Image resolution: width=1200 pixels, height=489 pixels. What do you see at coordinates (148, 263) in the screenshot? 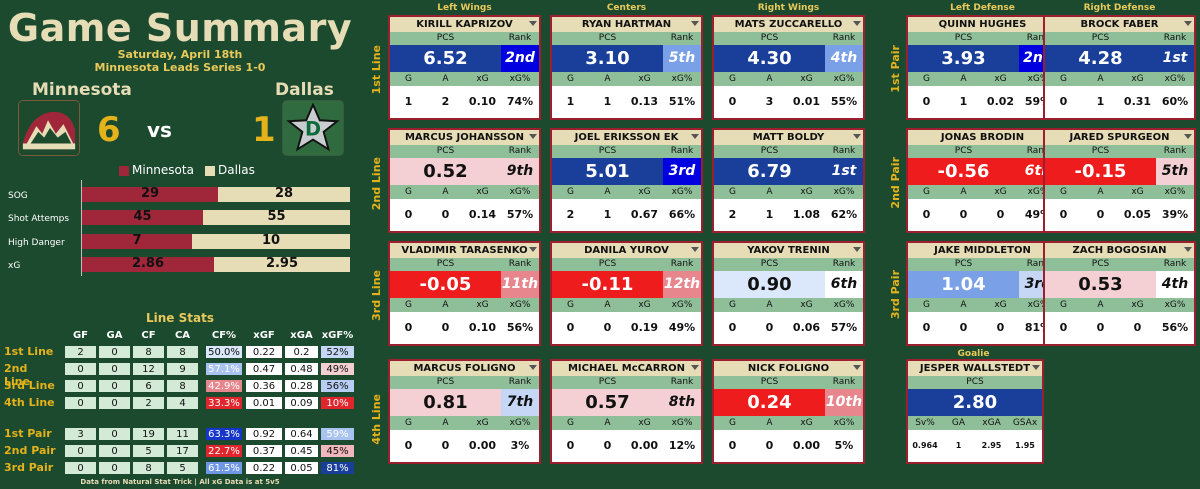
I see `bar-value-minnesota: 2.86` at bounding box center [148, 263].